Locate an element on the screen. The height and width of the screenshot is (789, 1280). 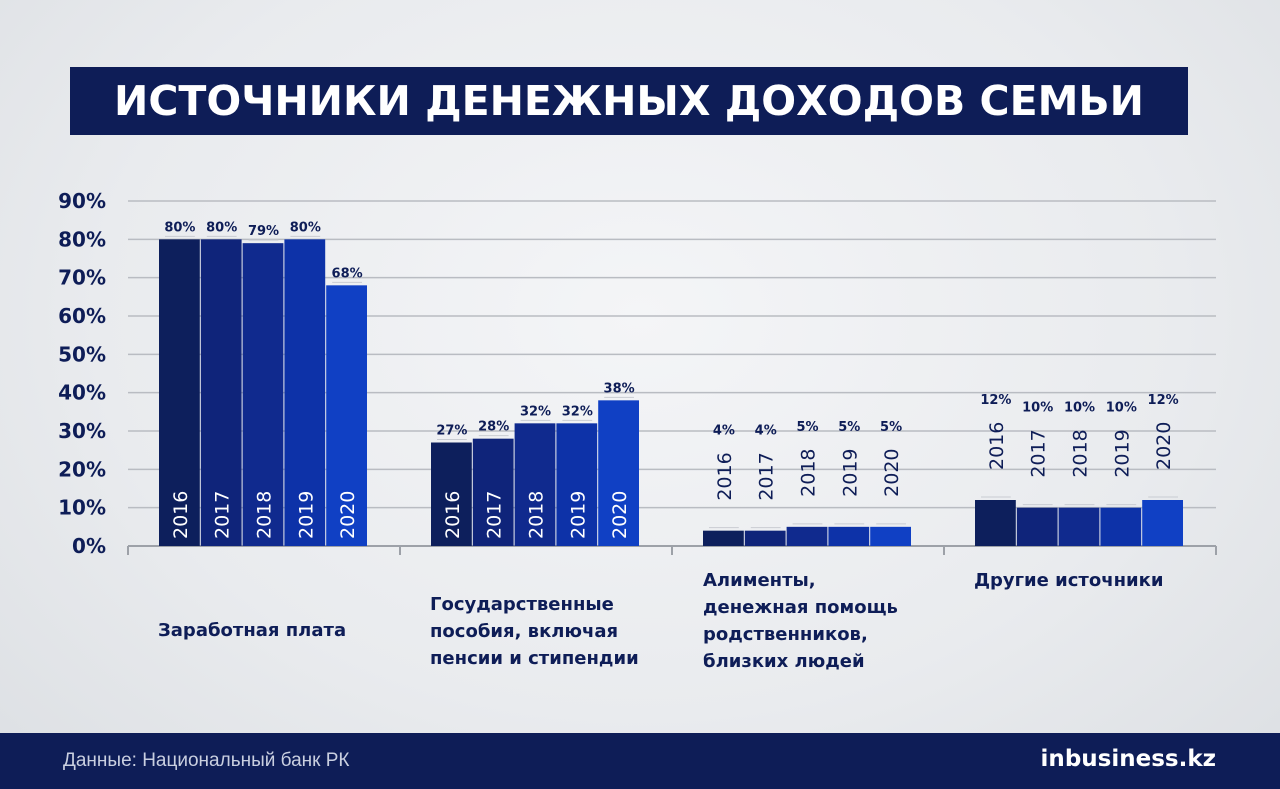
brand-name: business.kz is located at coordinates (1140, 759).